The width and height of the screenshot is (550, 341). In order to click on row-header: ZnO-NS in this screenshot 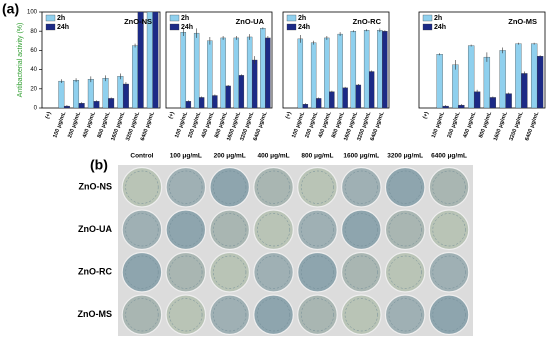, I will do `click(96, 187)`.